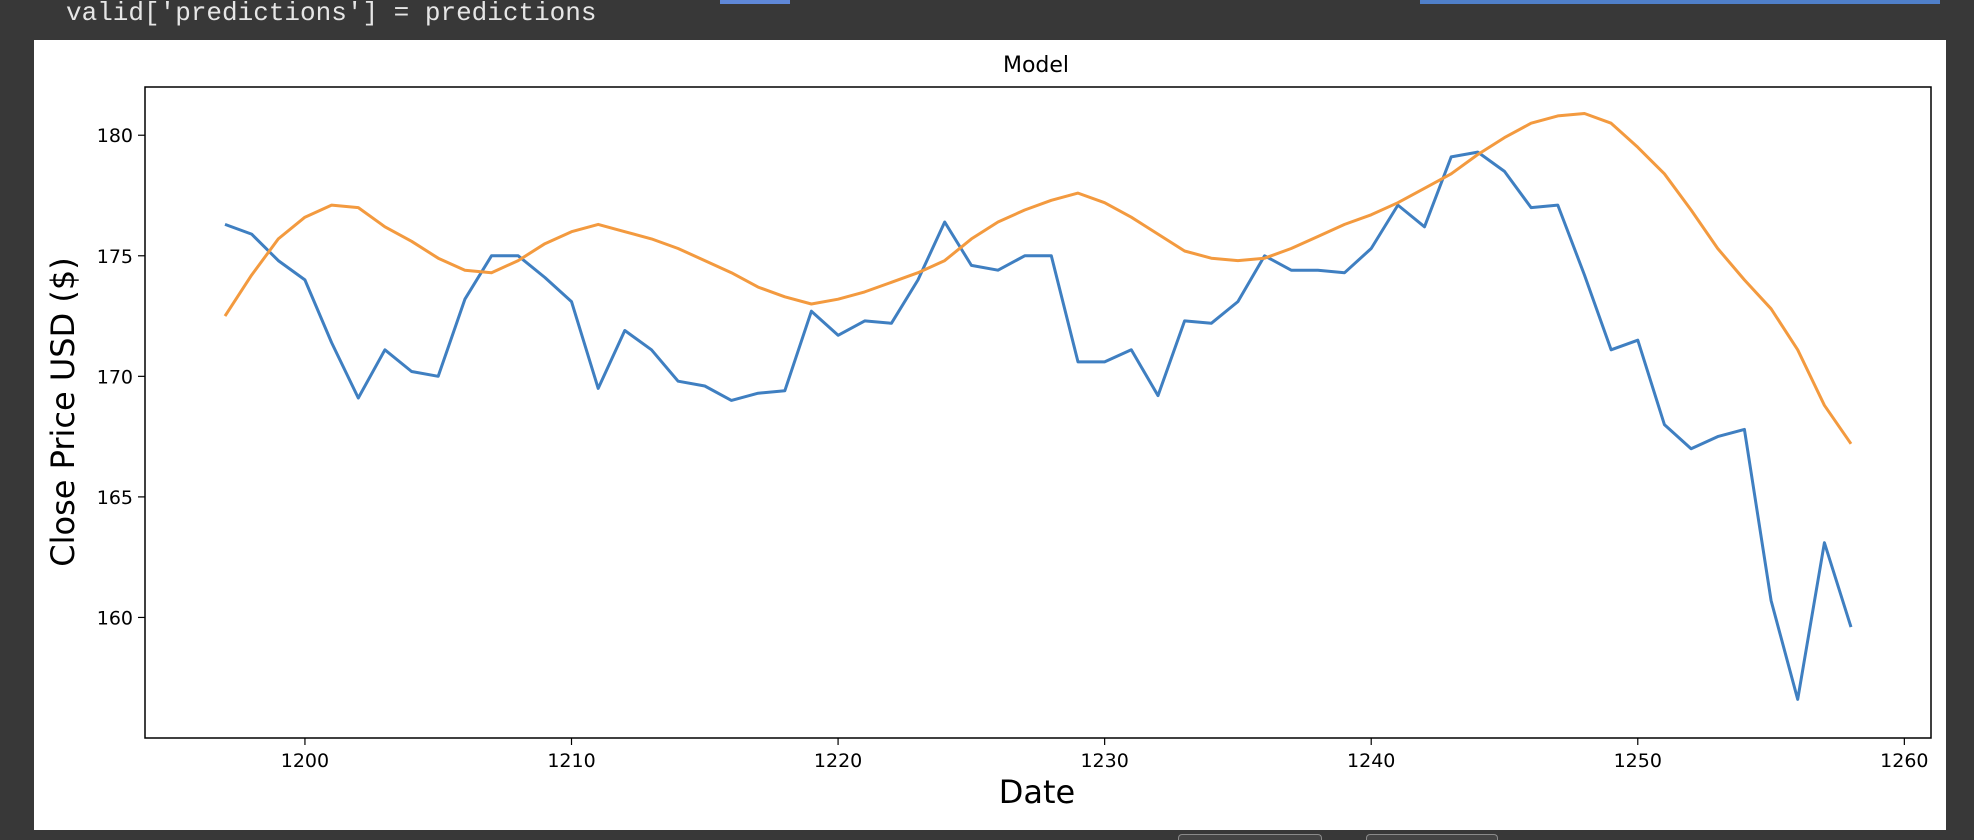 The width and height of the screenshot is (1974, 840). I want to click on x-tick-label: 1200, so click(305, 761).